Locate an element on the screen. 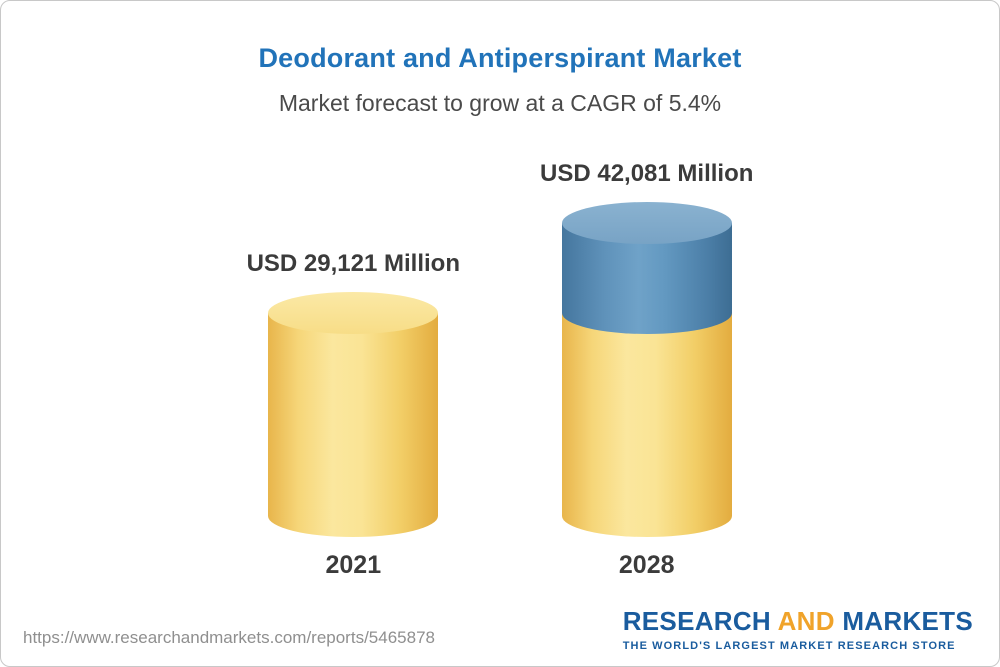  value-label-2021: USD 29,121 Million is located at coordinates (353, 263).